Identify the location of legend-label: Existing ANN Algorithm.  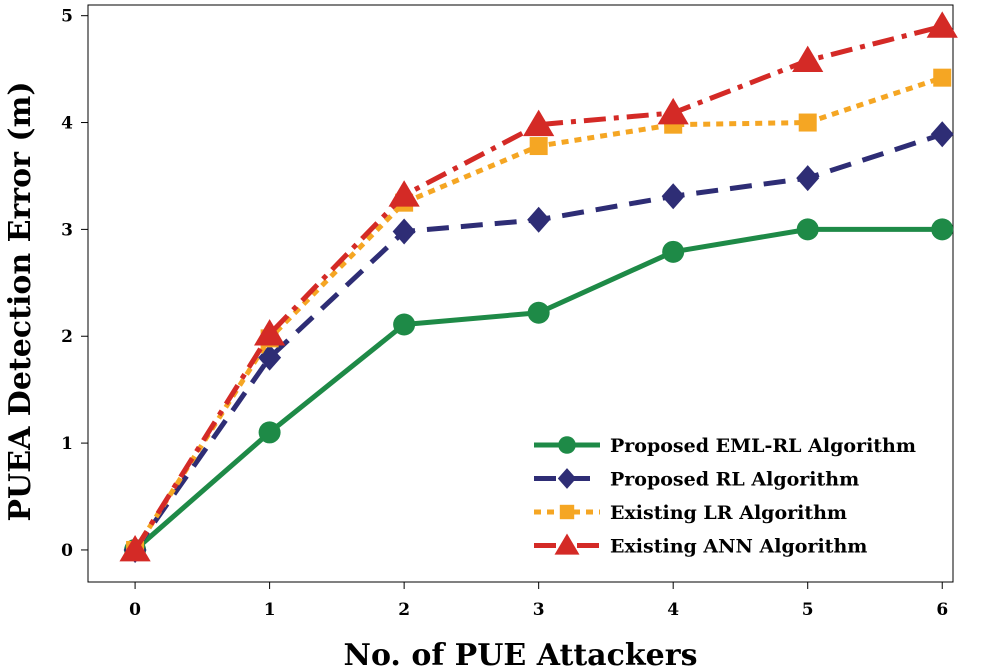
(738, 547).